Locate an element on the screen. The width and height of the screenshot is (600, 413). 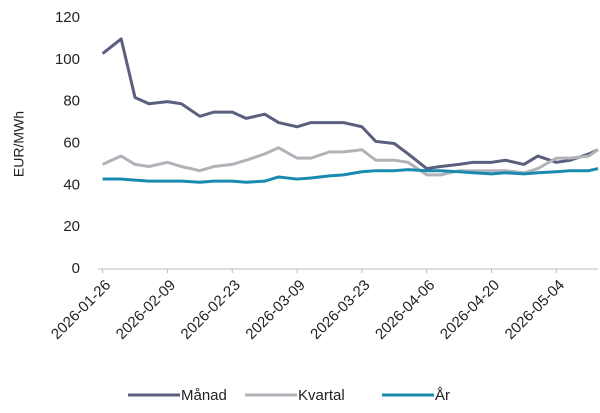
legend-label: Månad is located at coordinates (204, 395).